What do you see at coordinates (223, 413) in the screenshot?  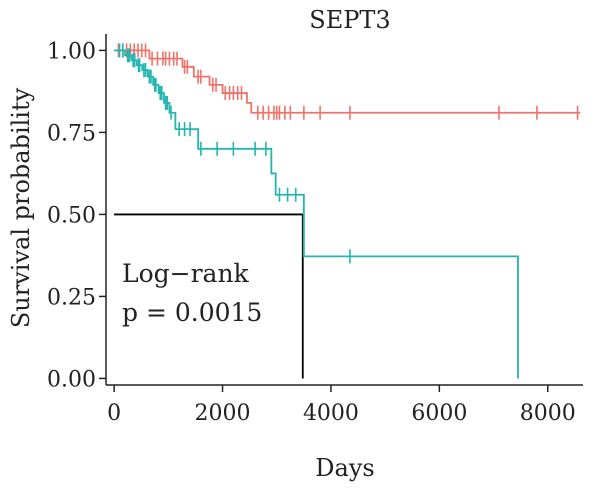 I see `x-tick-label: 2000` at bounding box center [223, 413].